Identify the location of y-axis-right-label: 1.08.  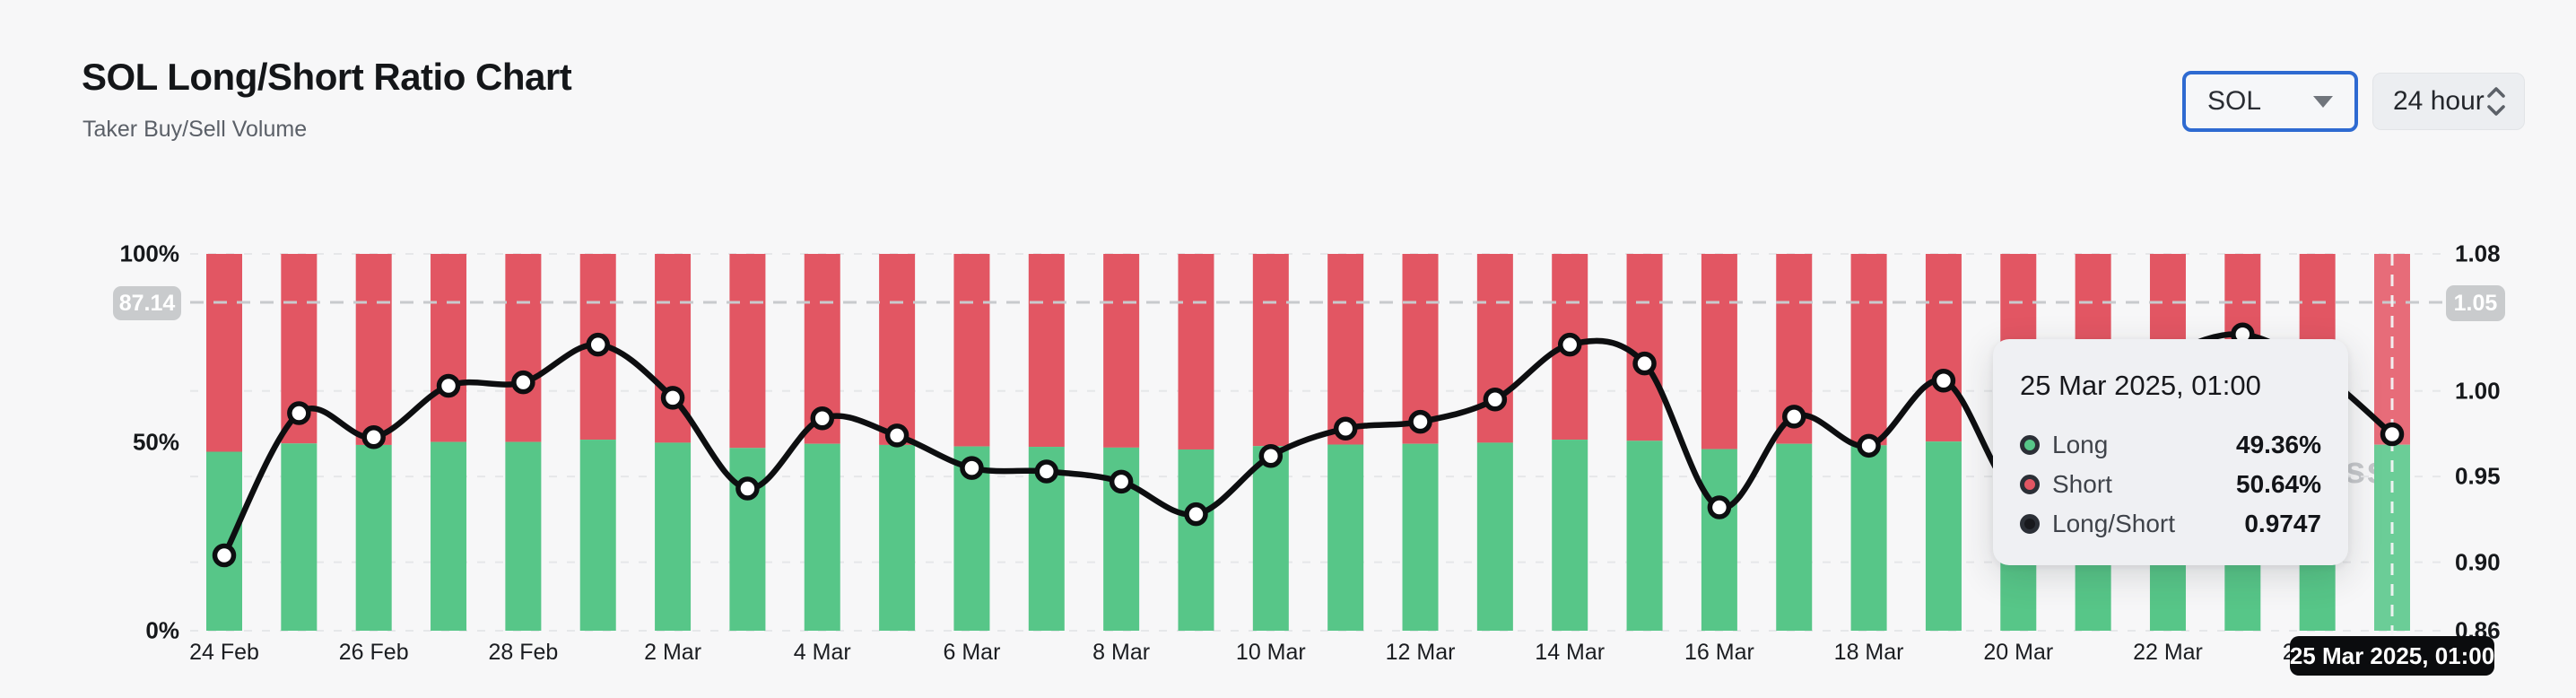
(2478, 253).